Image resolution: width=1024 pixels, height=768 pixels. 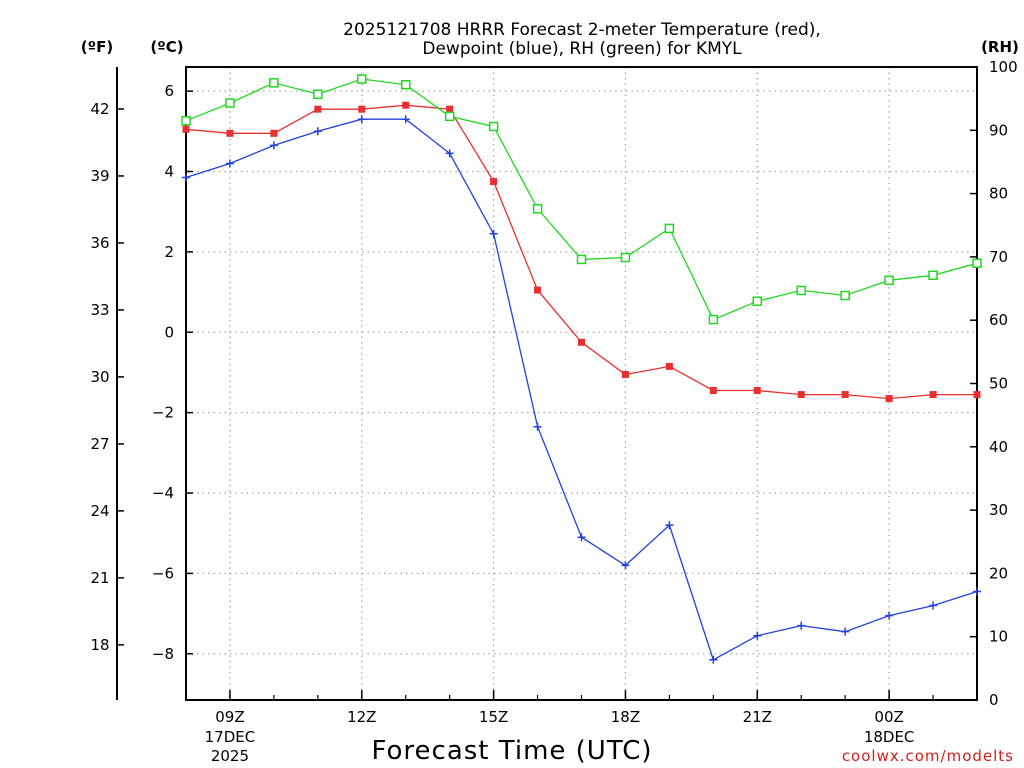 What do you see at coordinates (99, 578) in the screenshot?
I see `fahrenheit-tick-label: 21` at bounding box center [99, 578].